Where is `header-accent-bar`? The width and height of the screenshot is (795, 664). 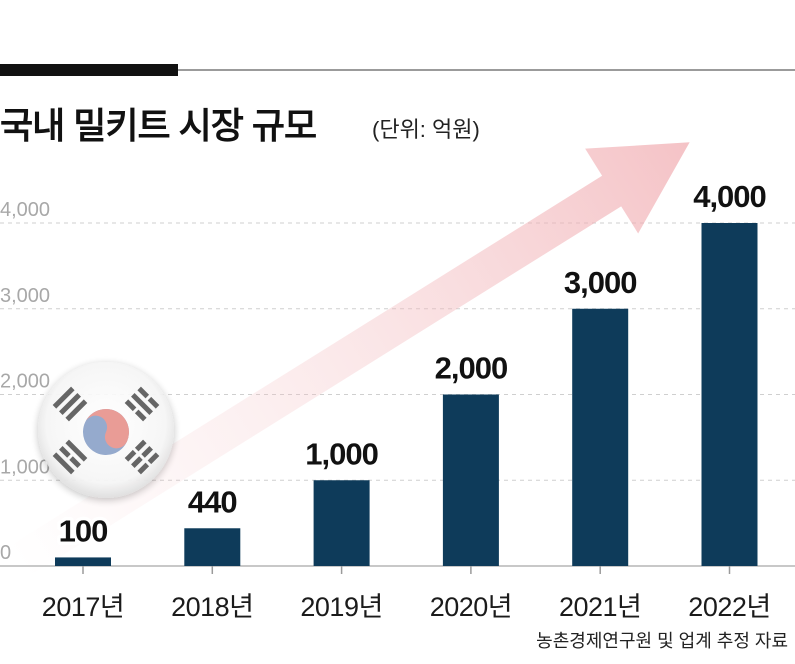
header-accent-bar is located at coordinates (89, 70).